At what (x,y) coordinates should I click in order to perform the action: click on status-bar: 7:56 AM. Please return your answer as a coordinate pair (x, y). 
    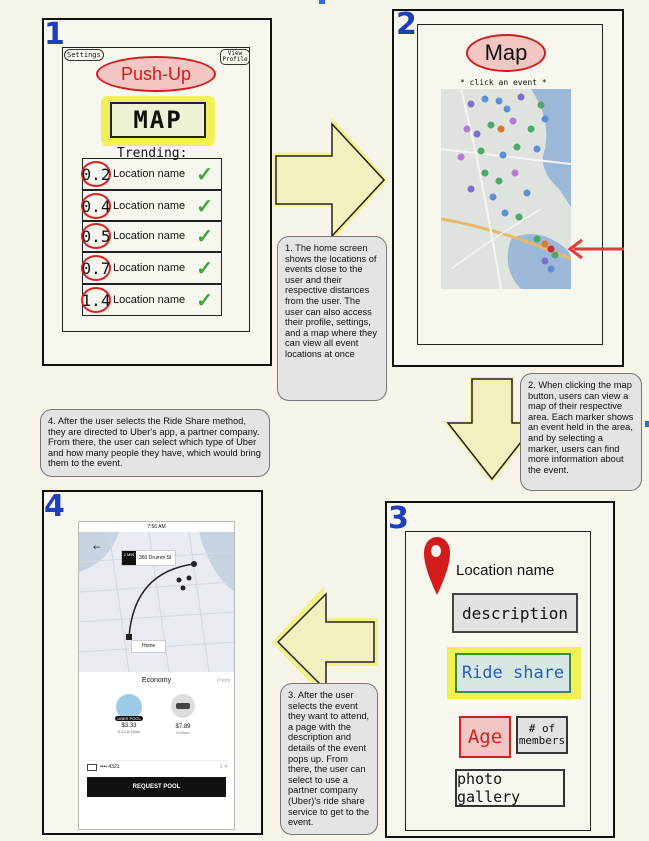
    Looking at the image, I should click on (156, 527).